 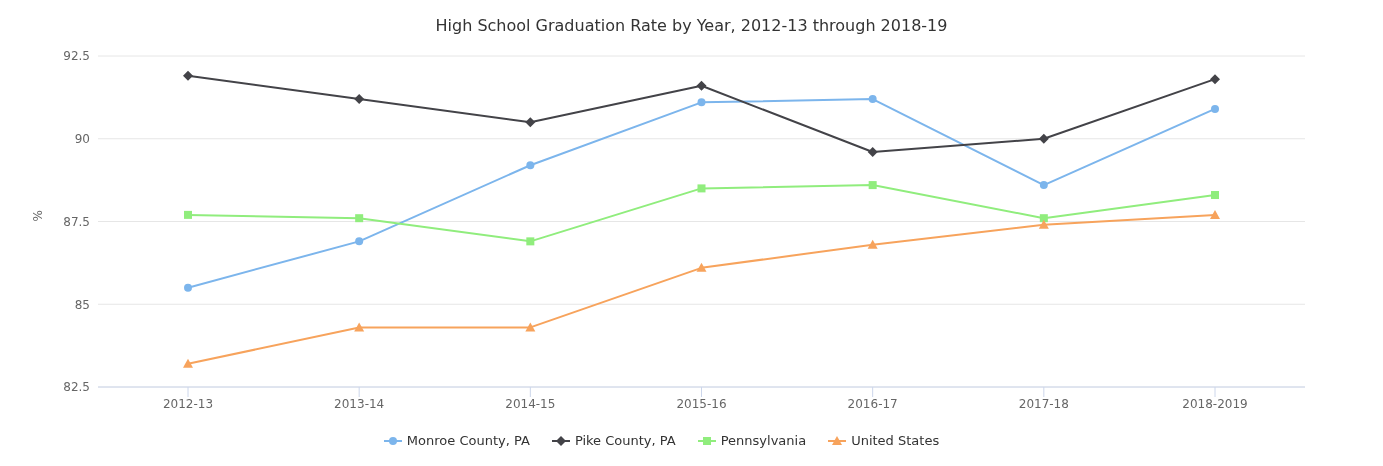 I want to click on y-tick-label: 92.5, so click(x=76, y=56).